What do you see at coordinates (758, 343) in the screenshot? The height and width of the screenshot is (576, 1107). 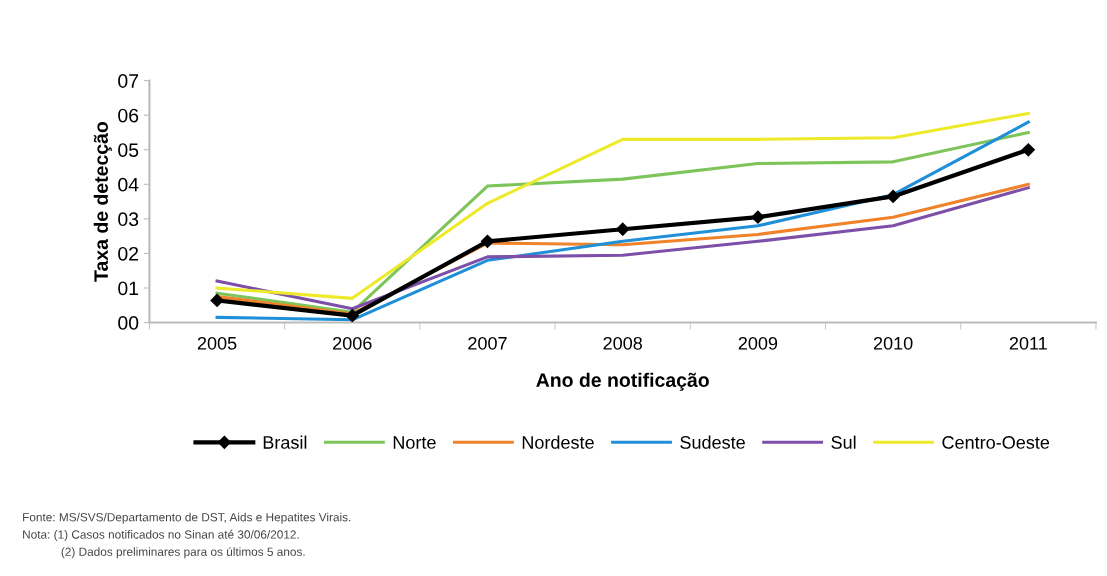 I see `x-tick-label: 2009` at bounding box center [758, 343].